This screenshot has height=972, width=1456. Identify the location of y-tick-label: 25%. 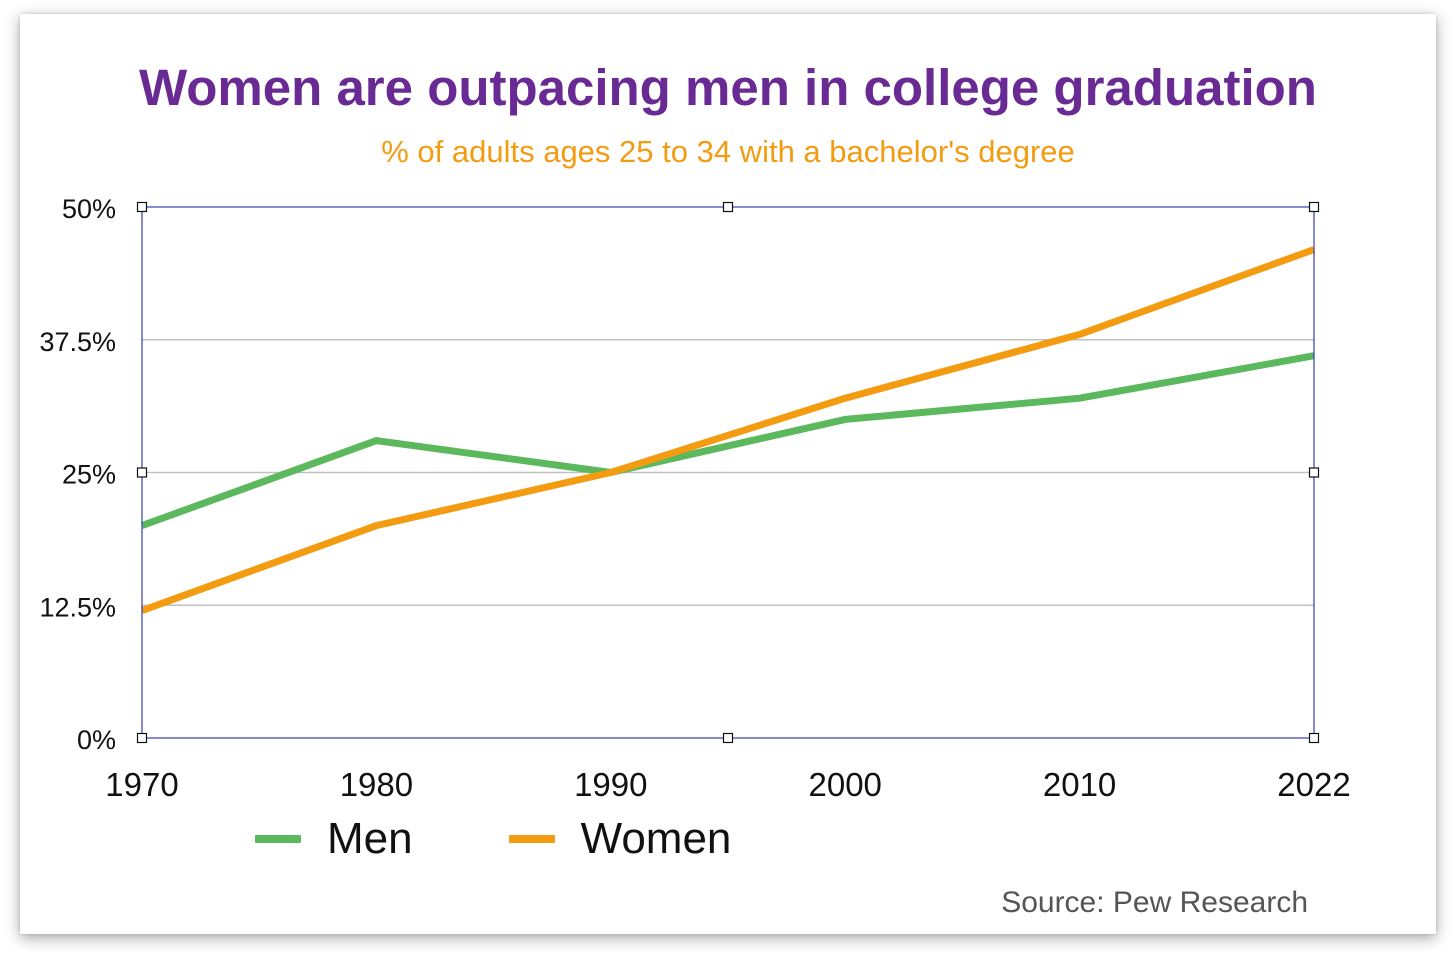
(89, 475).